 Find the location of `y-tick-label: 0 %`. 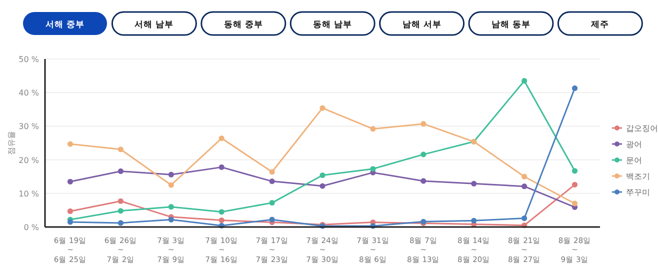

y-tick-label: 0 % is located at coordinates (32, 227).